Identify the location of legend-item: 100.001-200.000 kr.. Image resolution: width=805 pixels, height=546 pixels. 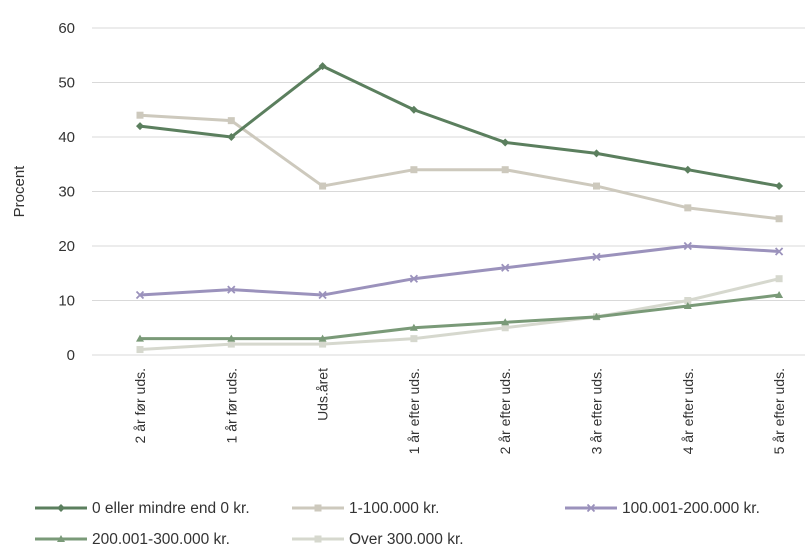
(662, 508).